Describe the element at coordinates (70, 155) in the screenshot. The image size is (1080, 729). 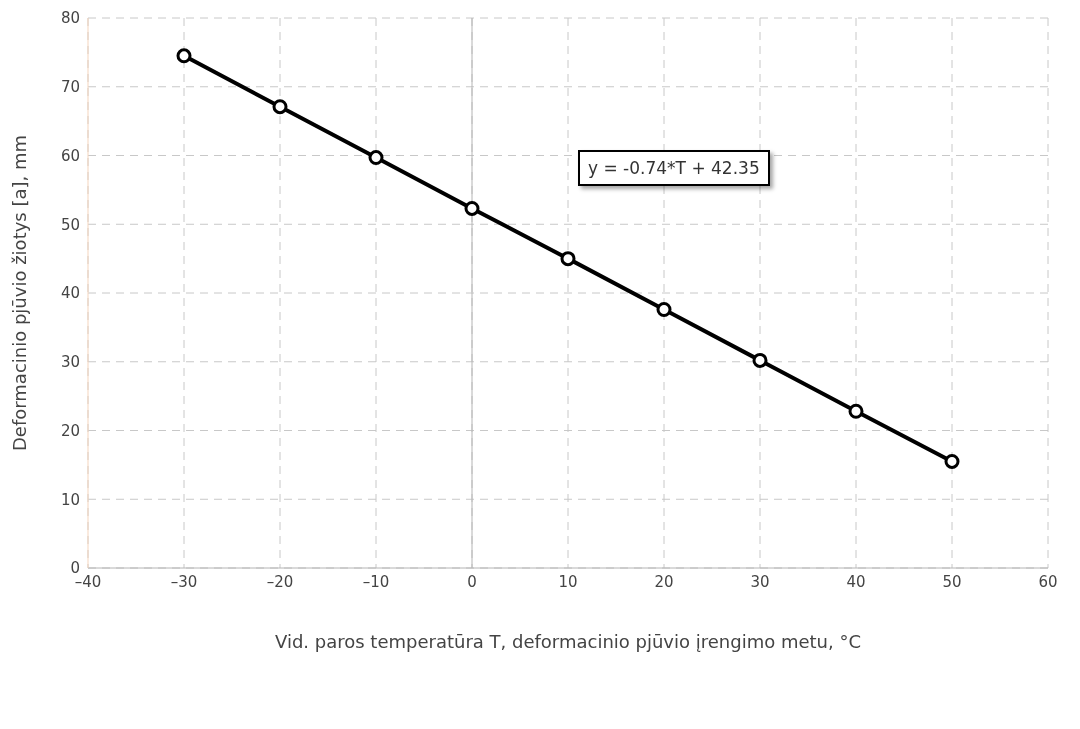
I see `y-tick-label: 60` at that location.